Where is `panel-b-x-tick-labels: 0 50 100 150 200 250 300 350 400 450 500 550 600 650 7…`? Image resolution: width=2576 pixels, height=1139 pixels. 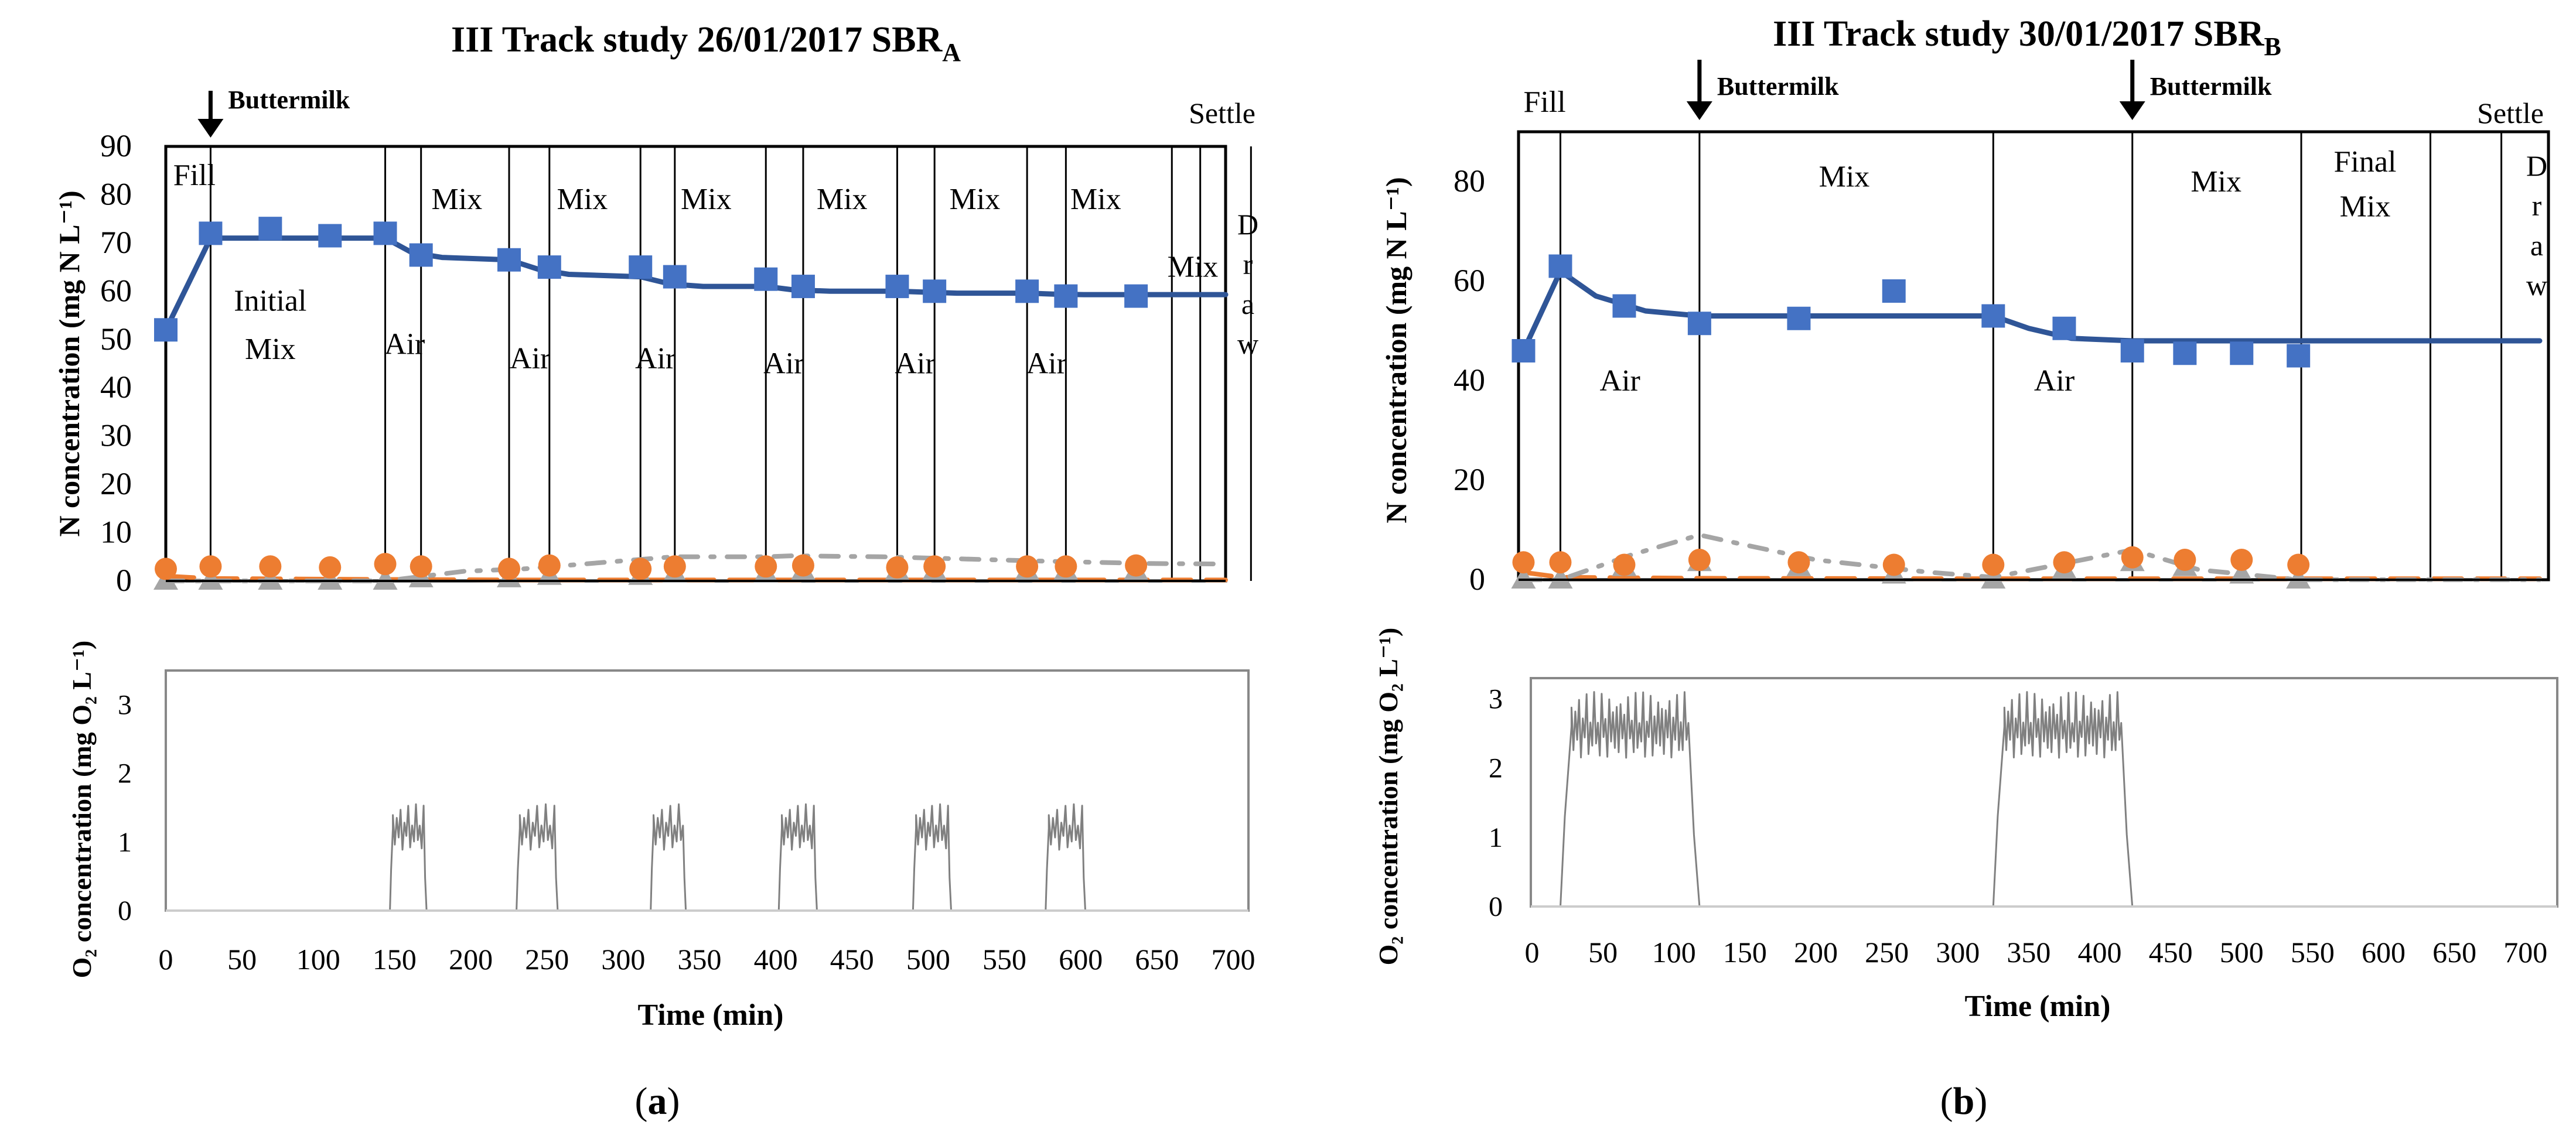 panel-b-x-tick-labels: 0 50 100 150 200 250 300 350 400 450 500 550 600 650 7… is located at coordinates (2036, 952).